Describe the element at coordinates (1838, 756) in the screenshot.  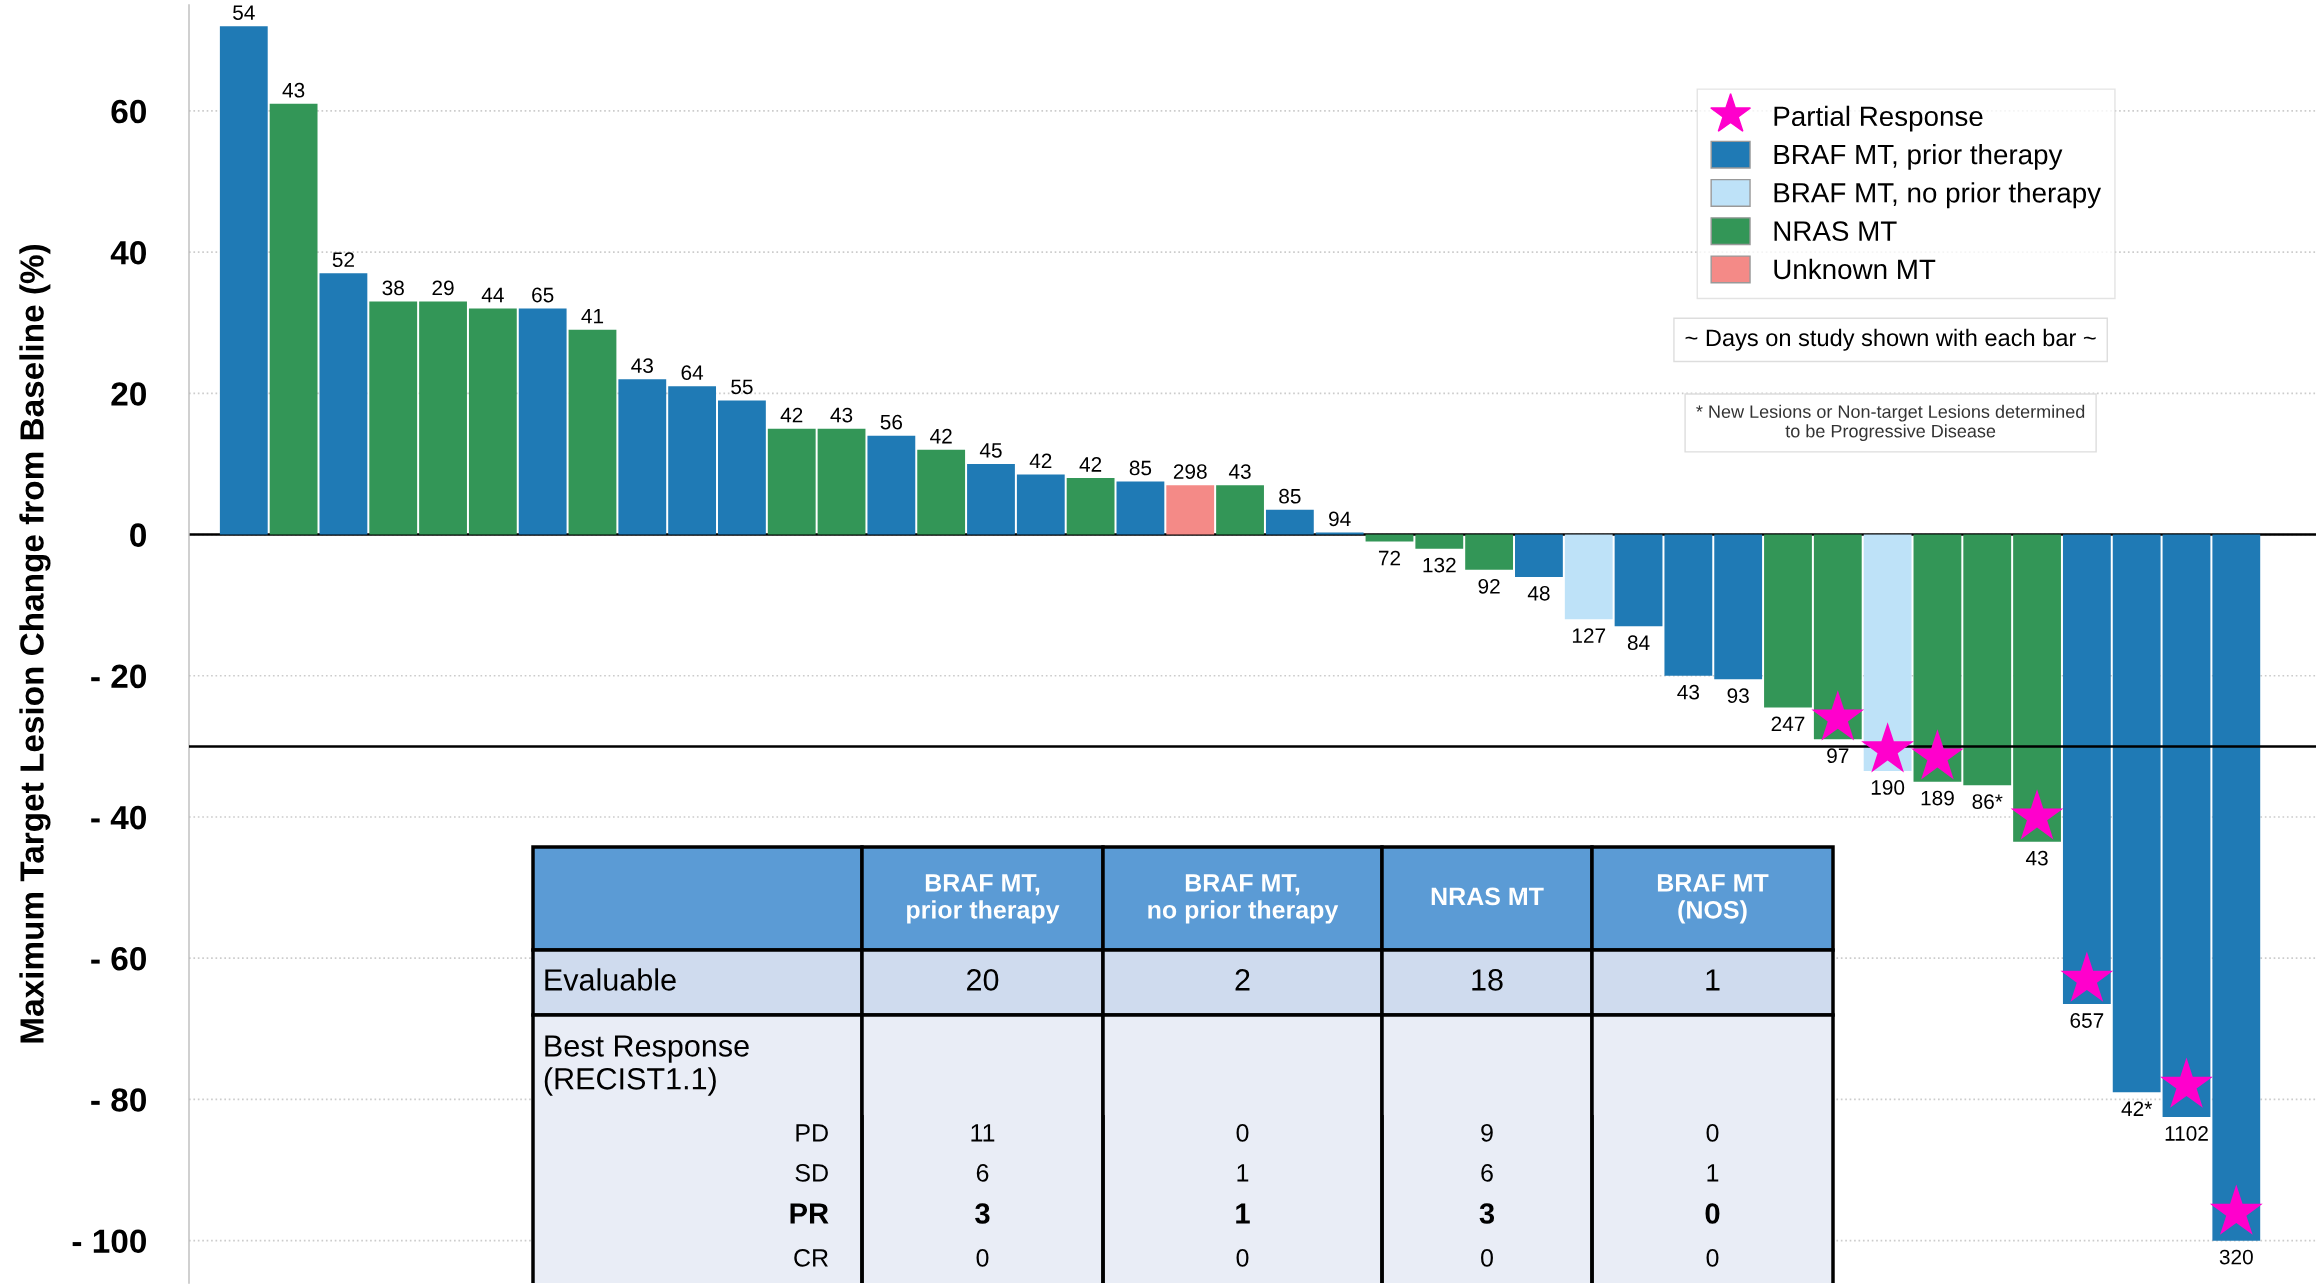
I see `x-tick-label: 97` at that location.